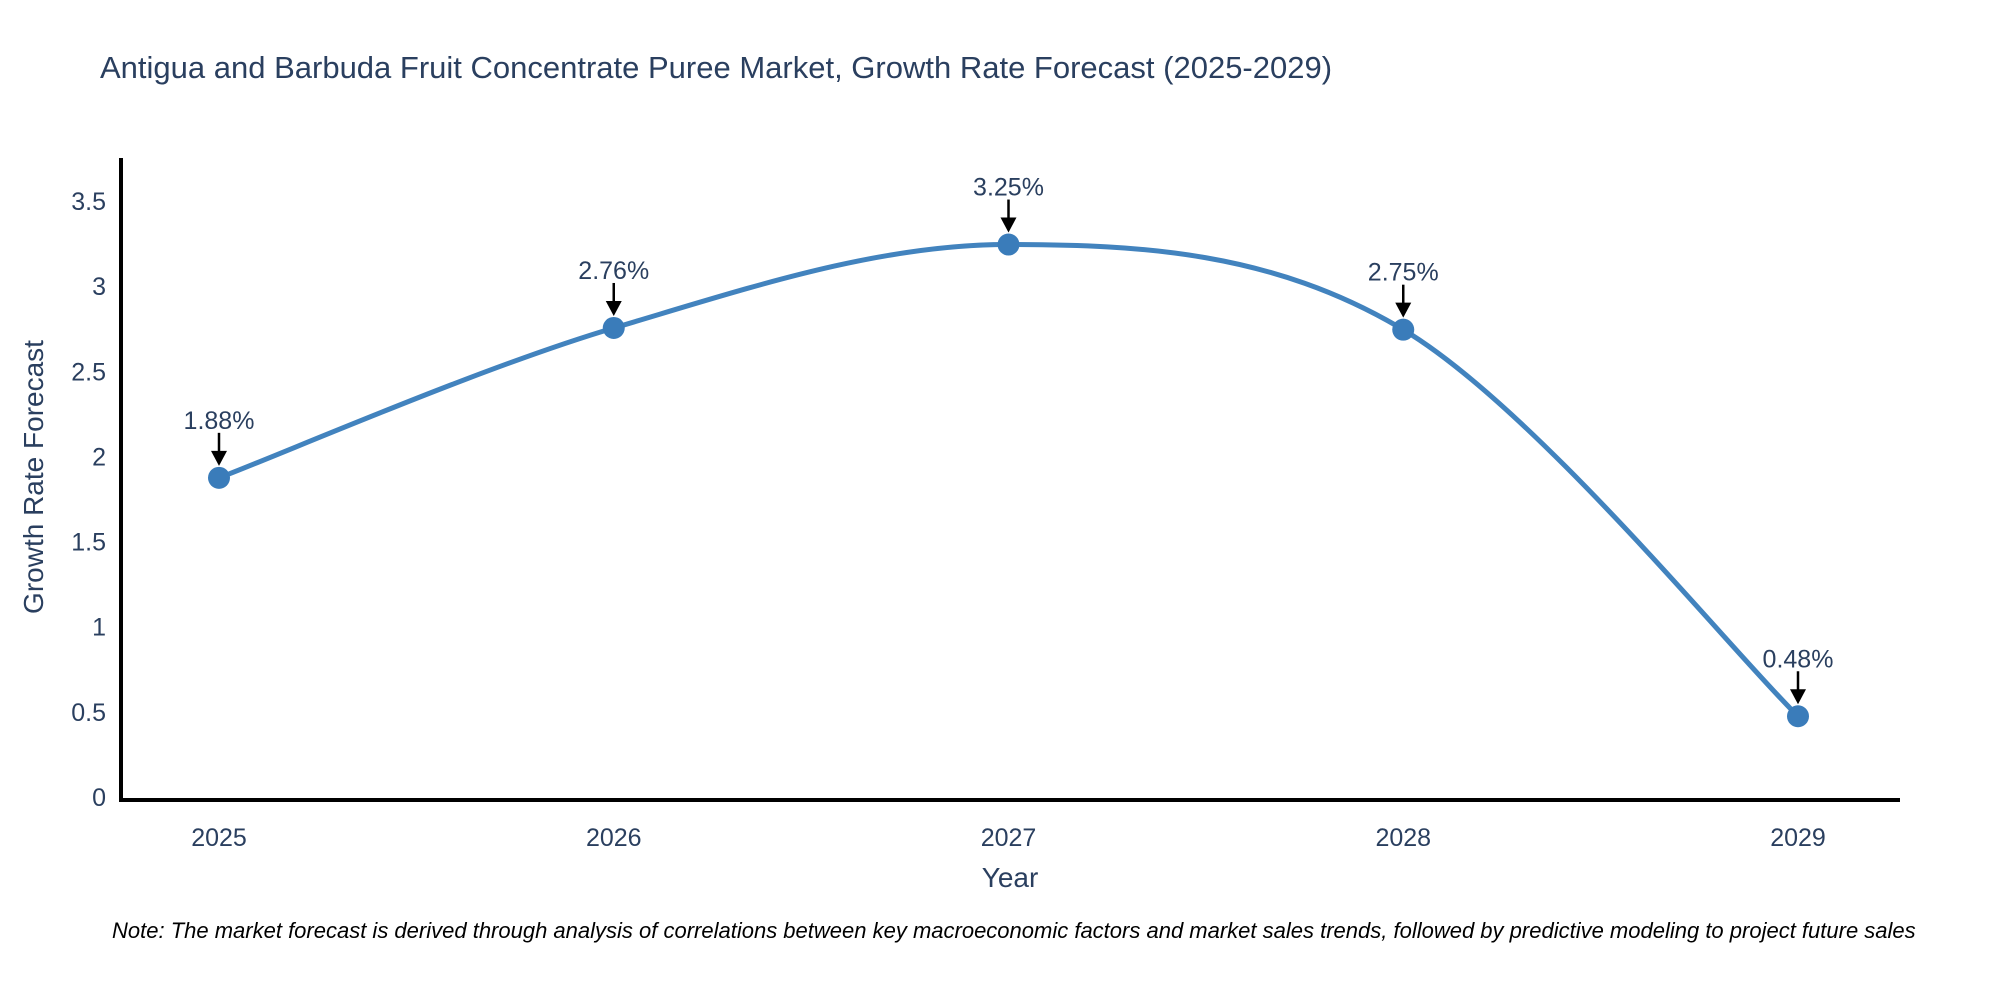 The width and height of the screenshot is (2000, 1000). Describe the element at coordinates (1008, 188) in the screenshot. I see `point-annotation: 3.25%` at that location.